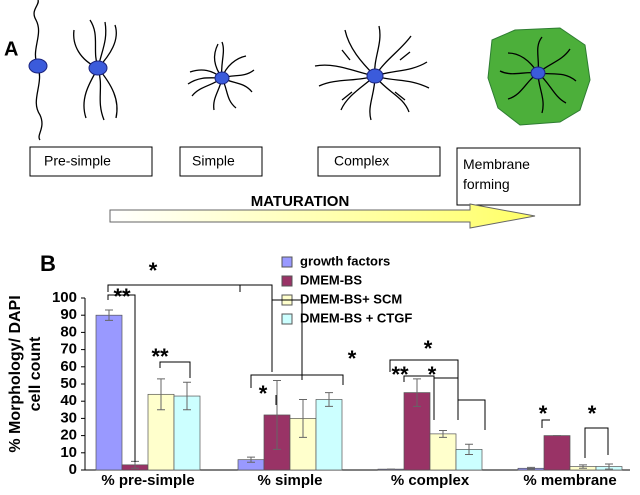 The width and height of the screenshot is (640, 495). I want to click on stage-label: Membrane forming, so click(496, 174).